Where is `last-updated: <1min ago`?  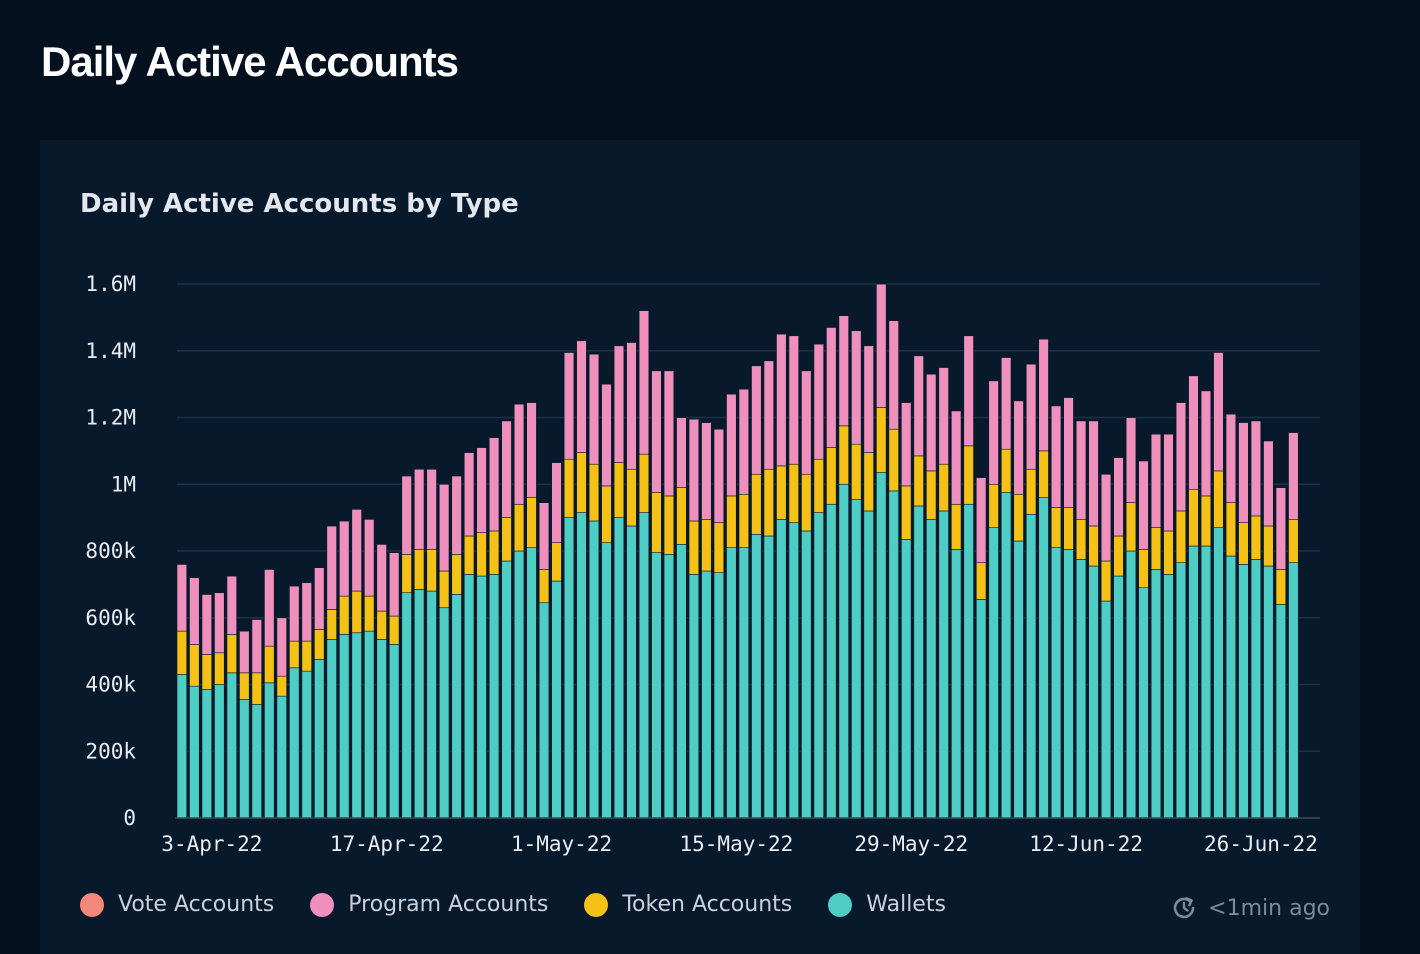 last-updated: <1min ago is located at coordinates (1250, 908).